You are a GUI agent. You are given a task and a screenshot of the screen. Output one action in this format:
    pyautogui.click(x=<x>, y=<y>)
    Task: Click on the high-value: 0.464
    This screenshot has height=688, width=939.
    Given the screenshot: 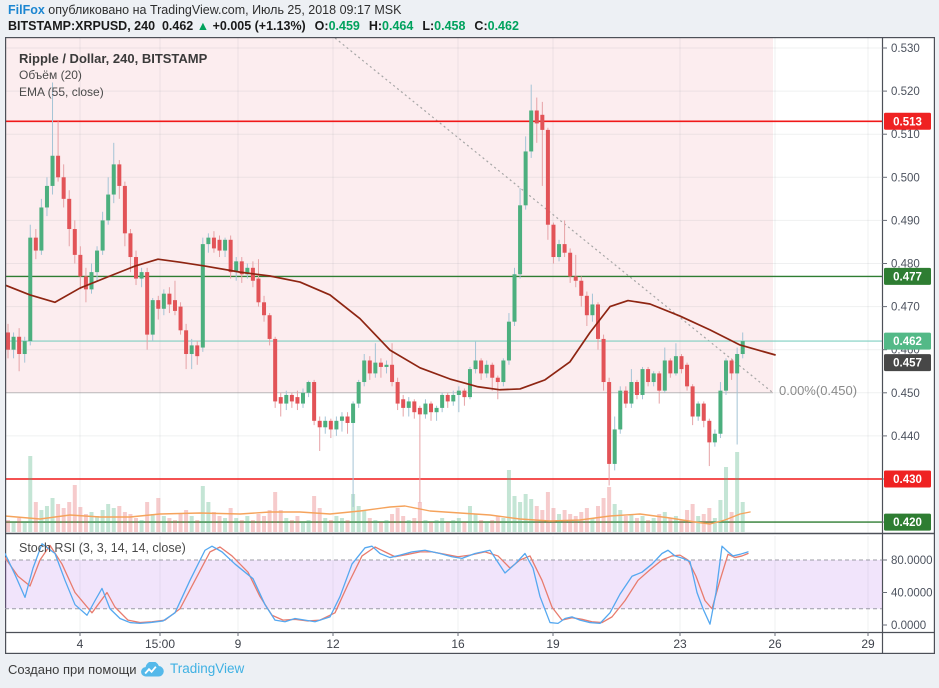 What is the action you would take?
    pyautogui.click(x=398, y=26)
    